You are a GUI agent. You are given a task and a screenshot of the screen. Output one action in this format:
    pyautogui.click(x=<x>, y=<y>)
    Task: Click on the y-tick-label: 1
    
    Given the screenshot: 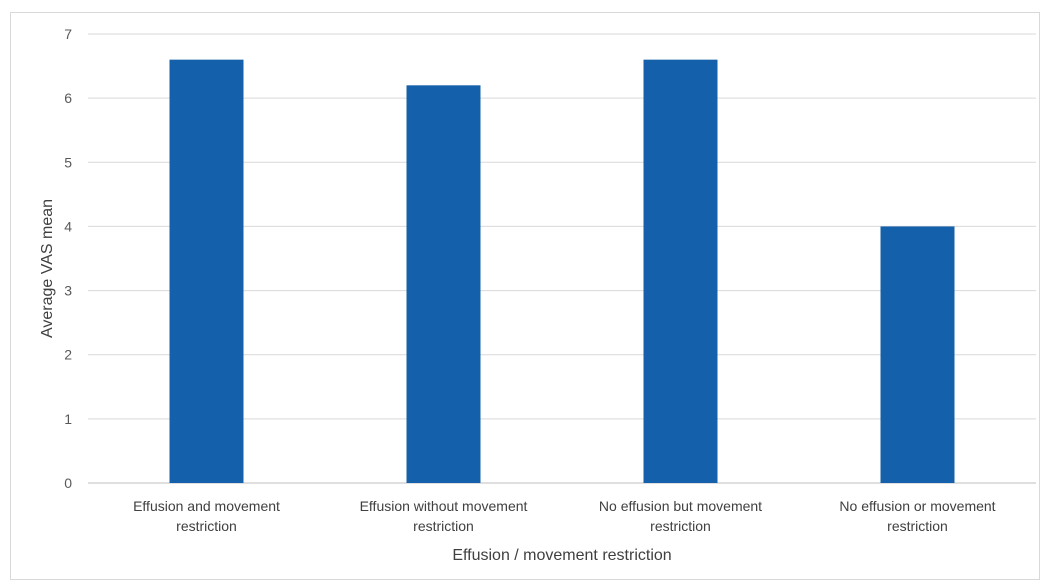 What is the action you would take?
    pyautogui.click(x=68, y=419)
    